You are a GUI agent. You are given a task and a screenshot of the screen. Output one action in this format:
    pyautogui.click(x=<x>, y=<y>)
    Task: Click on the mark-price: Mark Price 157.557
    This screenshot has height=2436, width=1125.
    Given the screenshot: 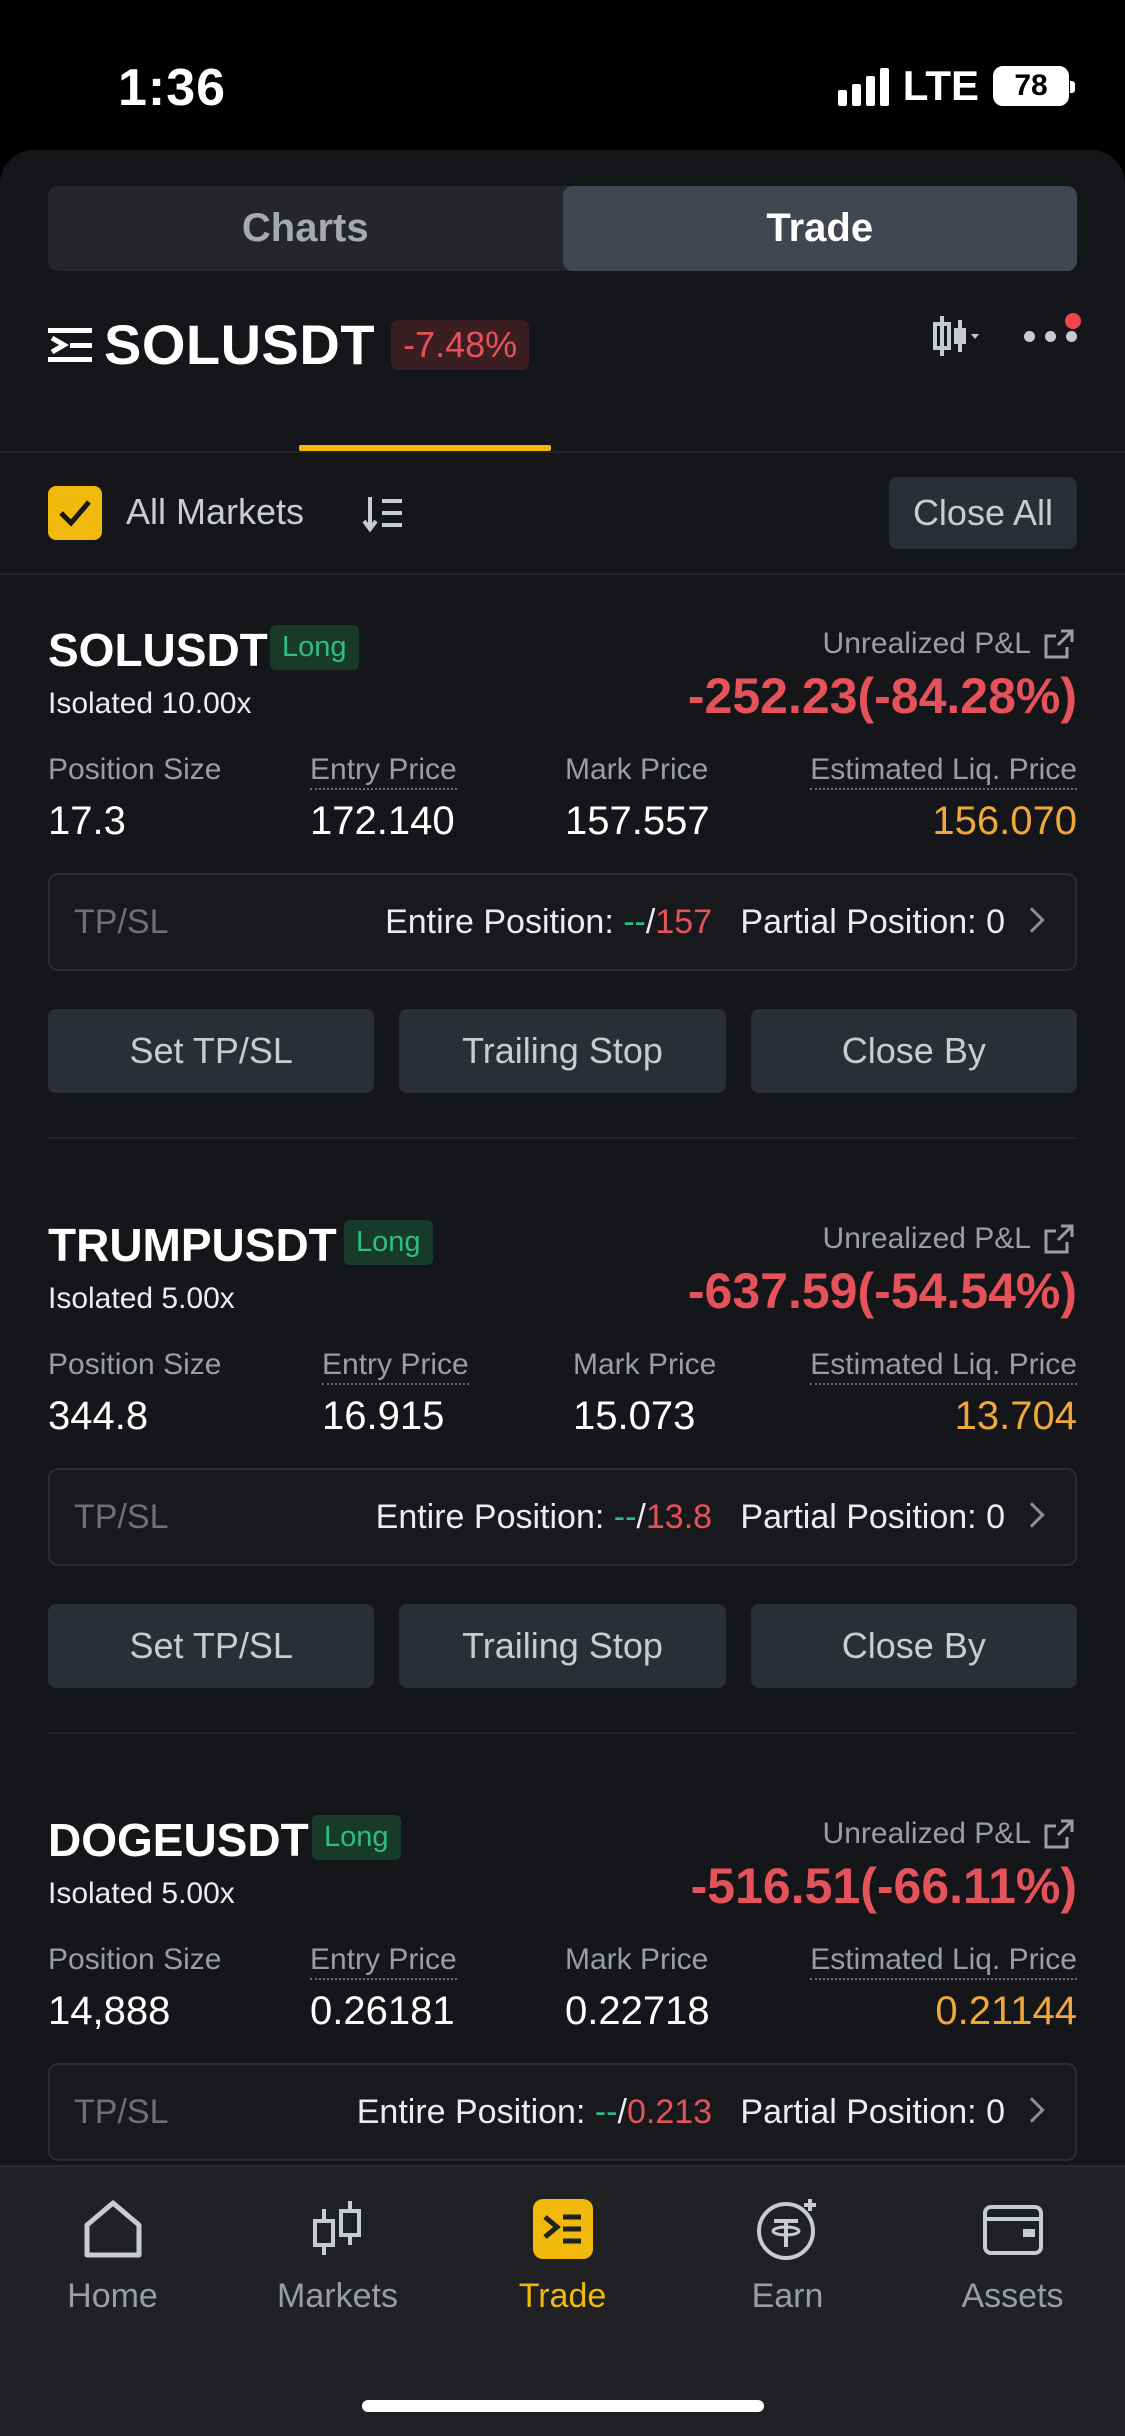 What is the action you would take?
    pyautogui.click(x=637, y=798)
    